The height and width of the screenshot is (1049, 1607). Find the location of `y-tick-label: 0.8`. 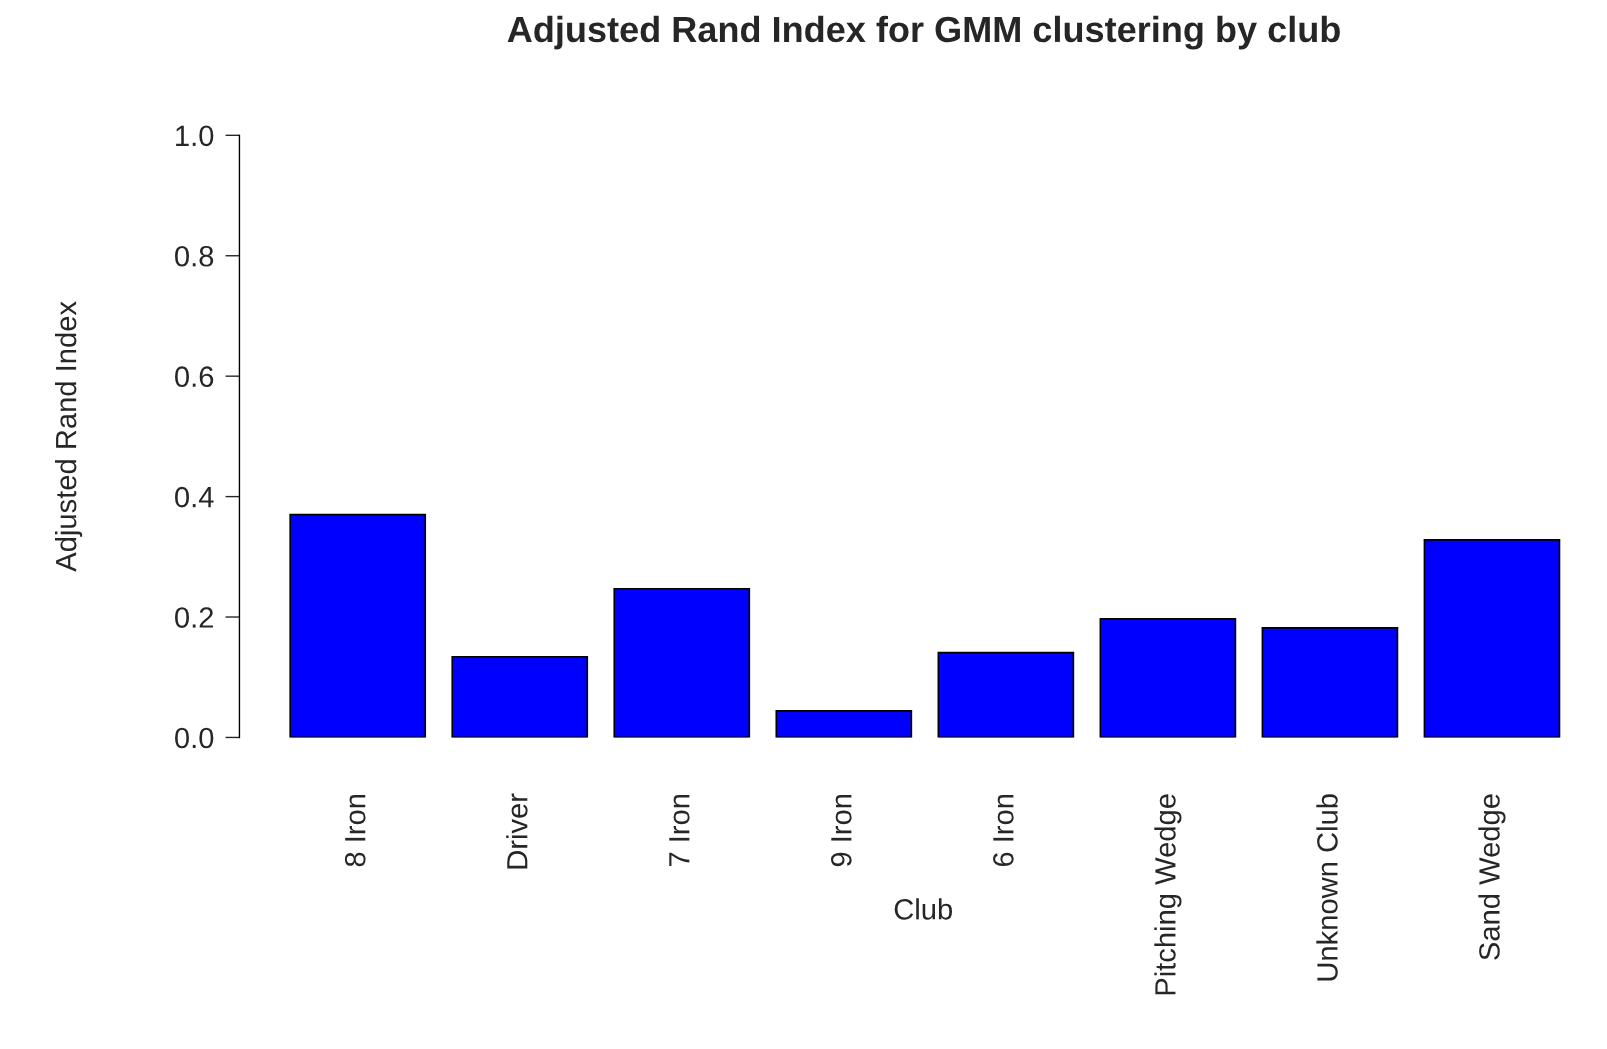

y-tick-label: 0.8 is located at coordinates (194, 256).